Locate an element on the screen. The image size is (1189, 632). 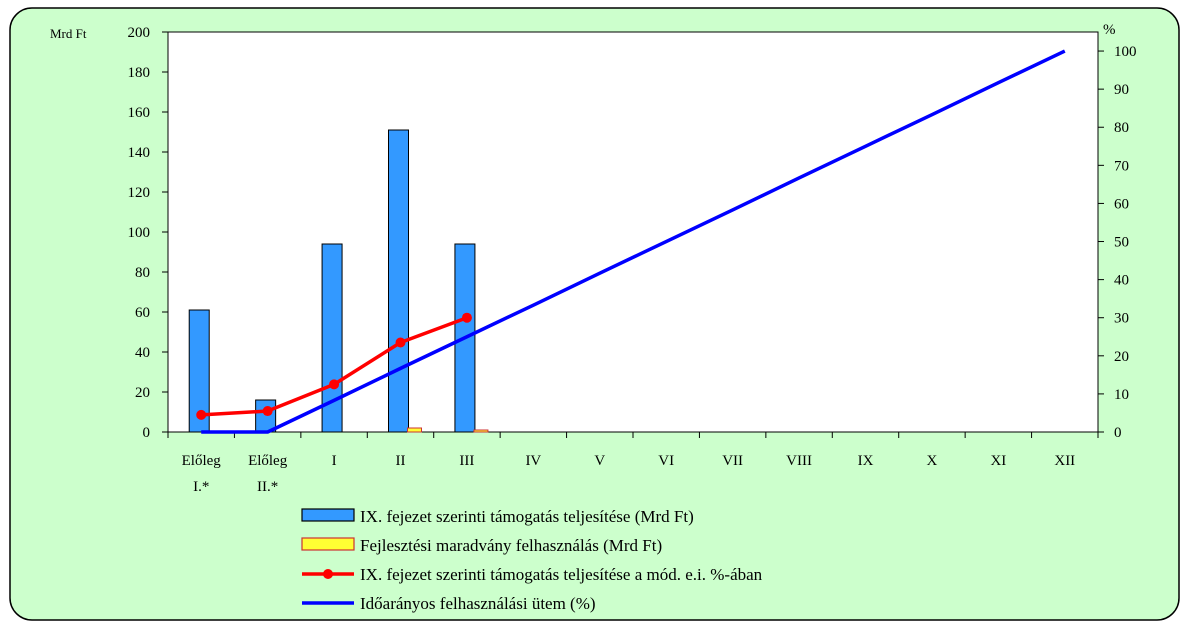
left-tick-label: 140 is located at coordinates (139, 153).